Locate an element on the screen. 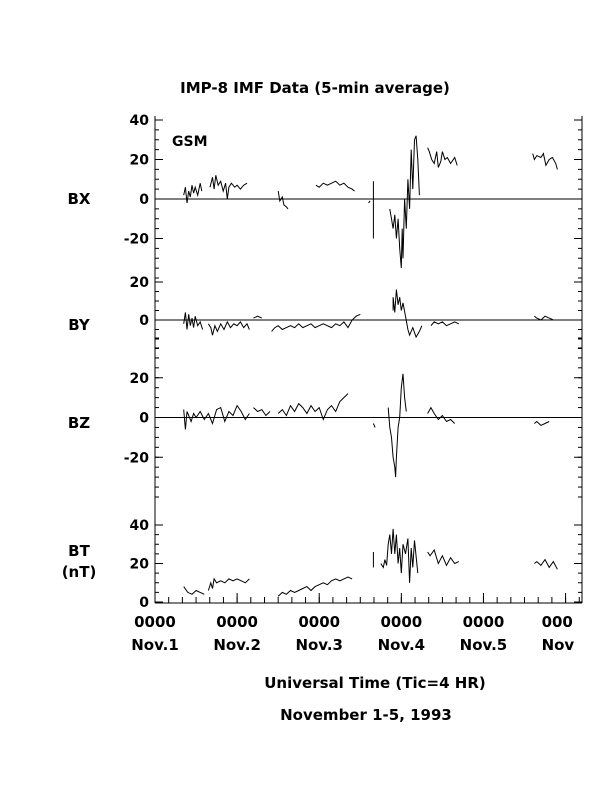 The height and width of the screenshot is (792, 612). y-tick-label-bx: 0 is located at coordinates (144, 200).